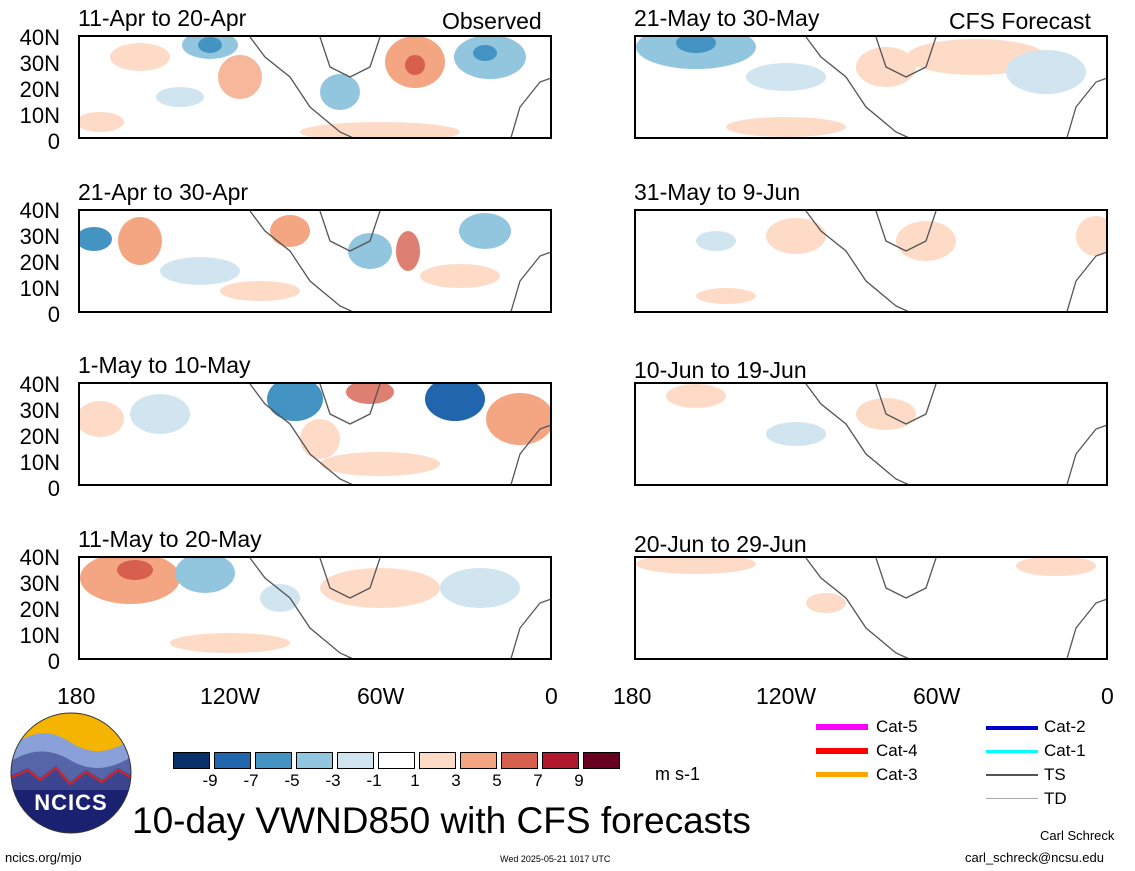 This screenshot has height=871, width=1135. I want to click on legend-label: Cat-5, so click(897, 726).